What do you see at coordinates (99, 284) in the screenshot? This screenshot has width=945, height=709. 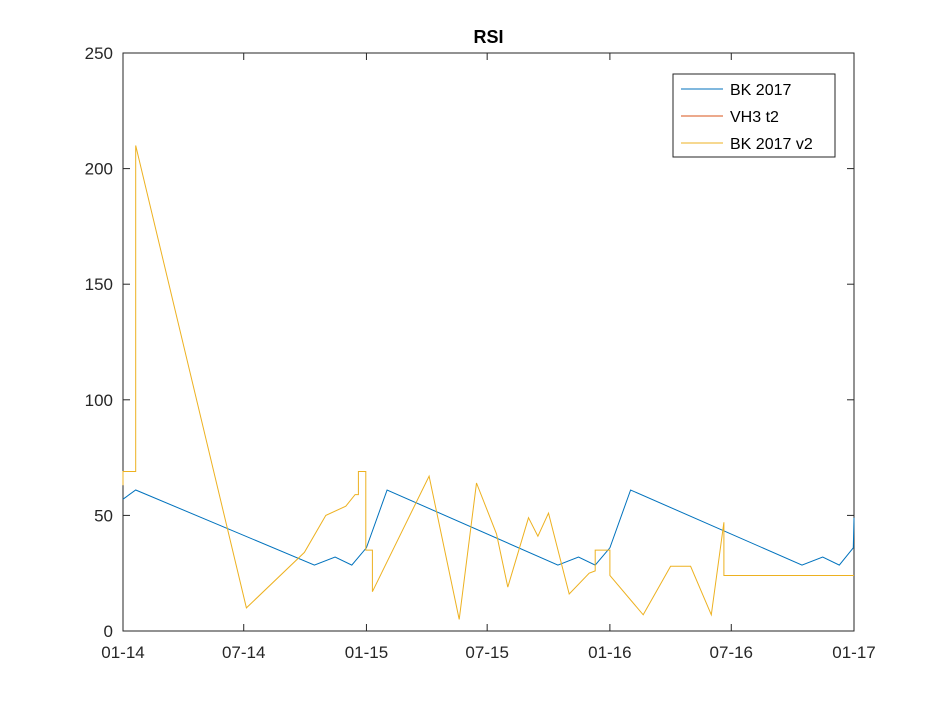 I see `y-tick-label: 150` at bounding box center [99, 284].